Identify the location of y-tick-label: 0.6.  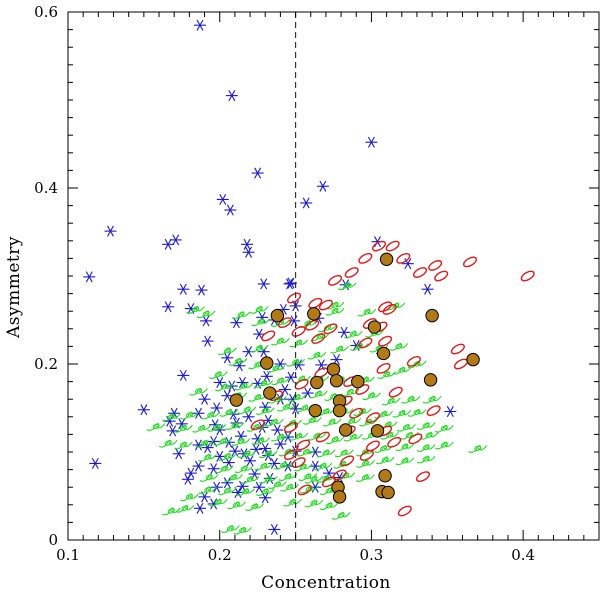
(46, 12).